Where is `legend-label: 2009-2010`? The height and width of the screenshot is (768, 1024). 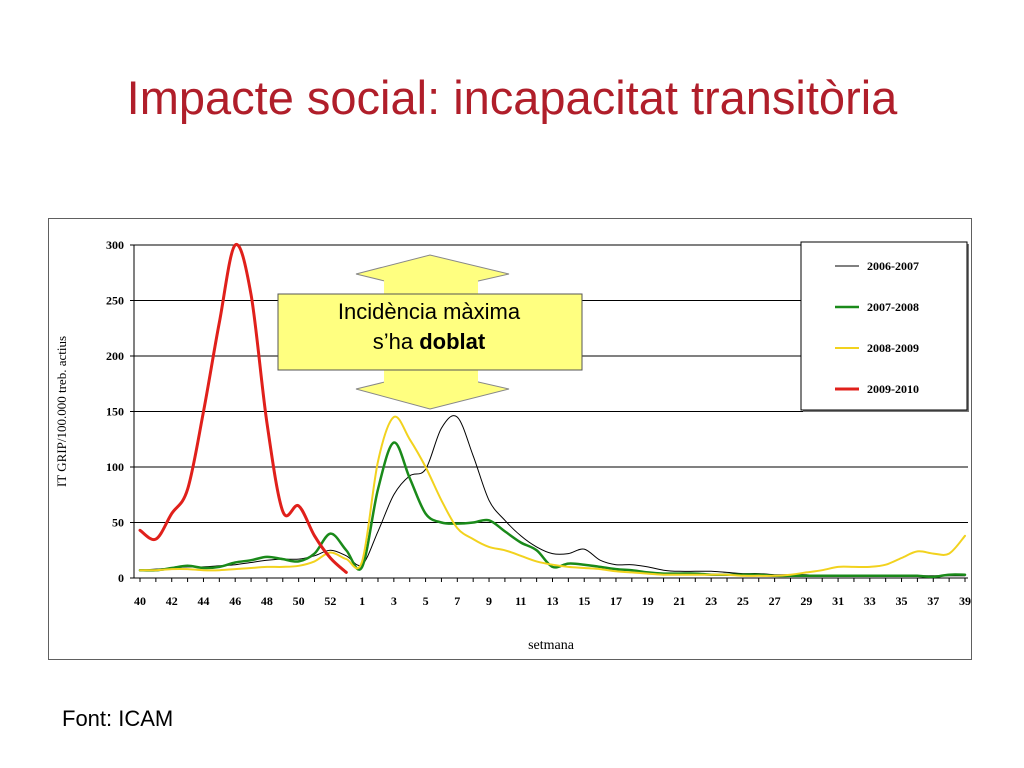 legend-label: 2009-2010 is located at coordinates (893, 389).